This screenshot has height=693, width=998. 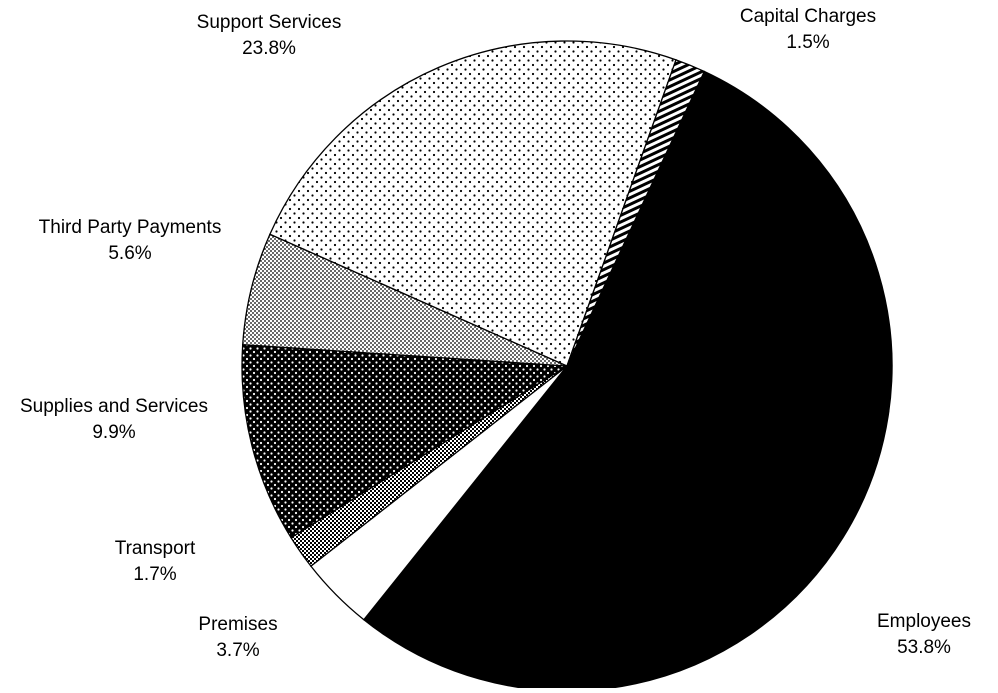 I want to click on slice-label-name: Support Services, so click(x=269, y=22).